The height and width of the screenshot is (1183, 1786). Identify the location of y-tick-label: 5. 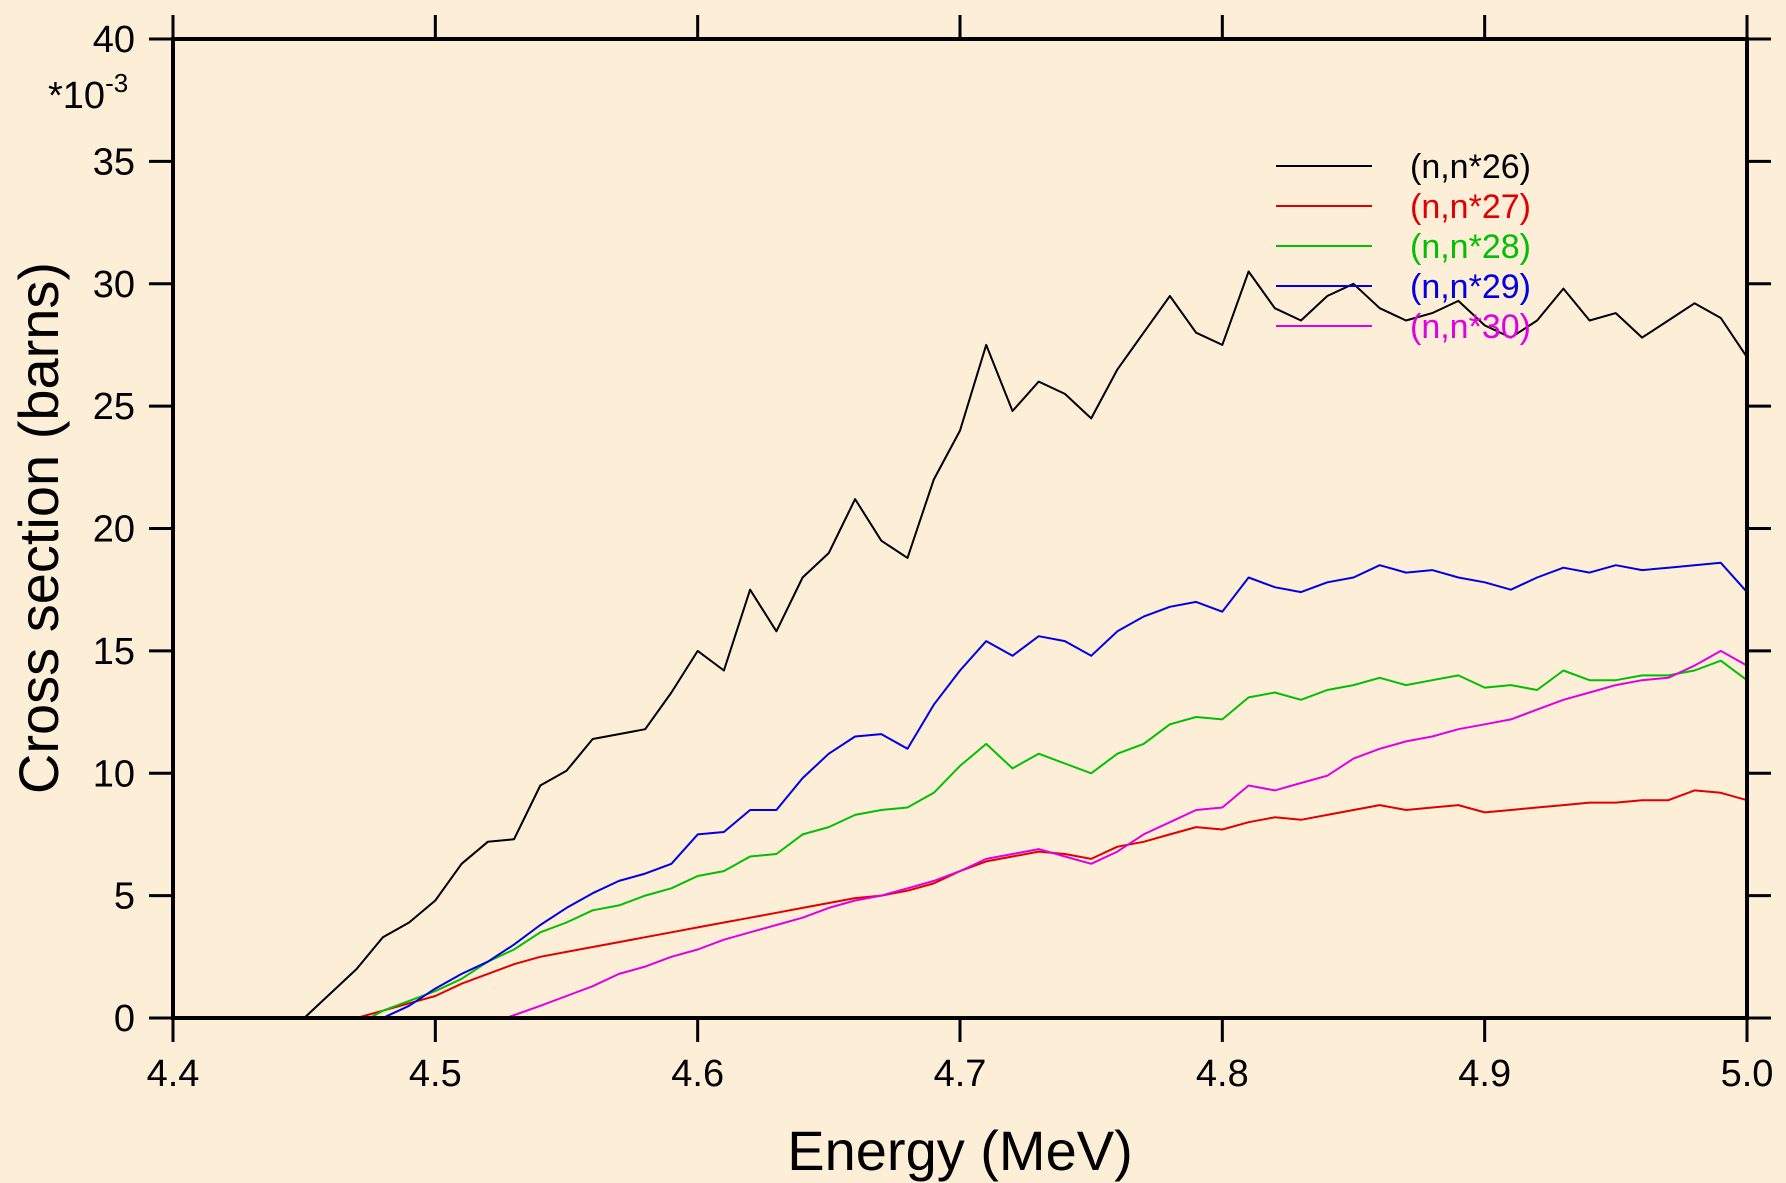
(124, 897).